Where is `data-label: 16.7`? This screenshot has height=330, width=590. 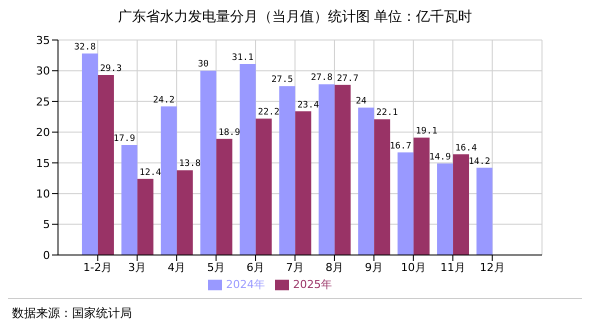
data-label: 16.7 is located at coordinates (401, 146).